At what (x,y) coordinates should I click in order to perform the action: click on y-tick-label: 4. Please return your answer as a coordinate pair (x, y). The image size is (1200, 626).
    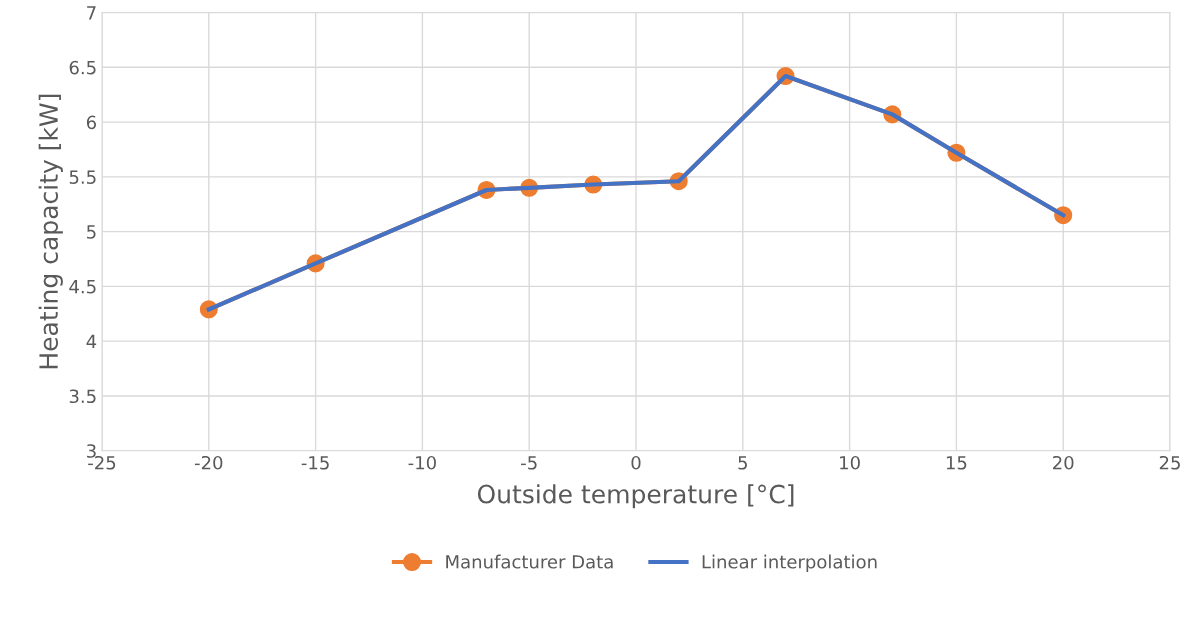
    Looking at the image, I should click on (91, 341).